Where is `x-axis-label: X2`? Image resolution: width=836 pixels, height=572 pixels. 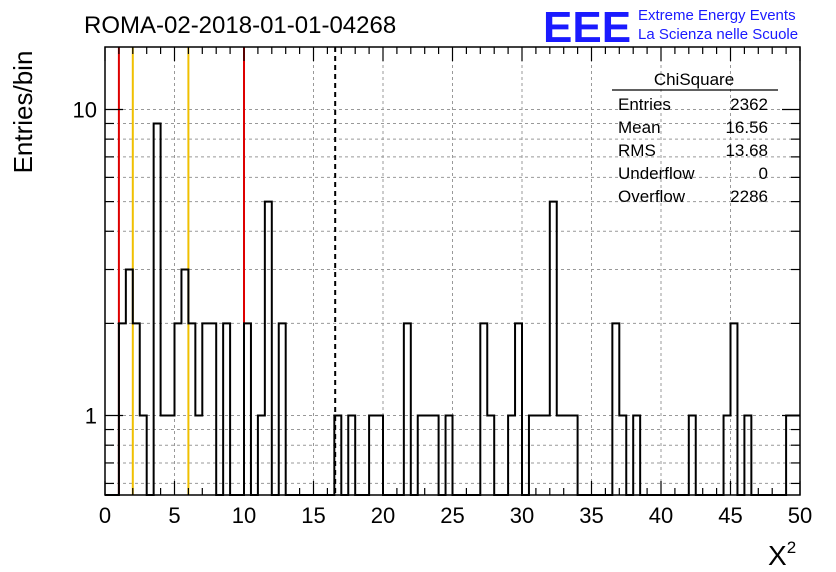 x-axis-label: X2 is located at coordinates (782, 554).